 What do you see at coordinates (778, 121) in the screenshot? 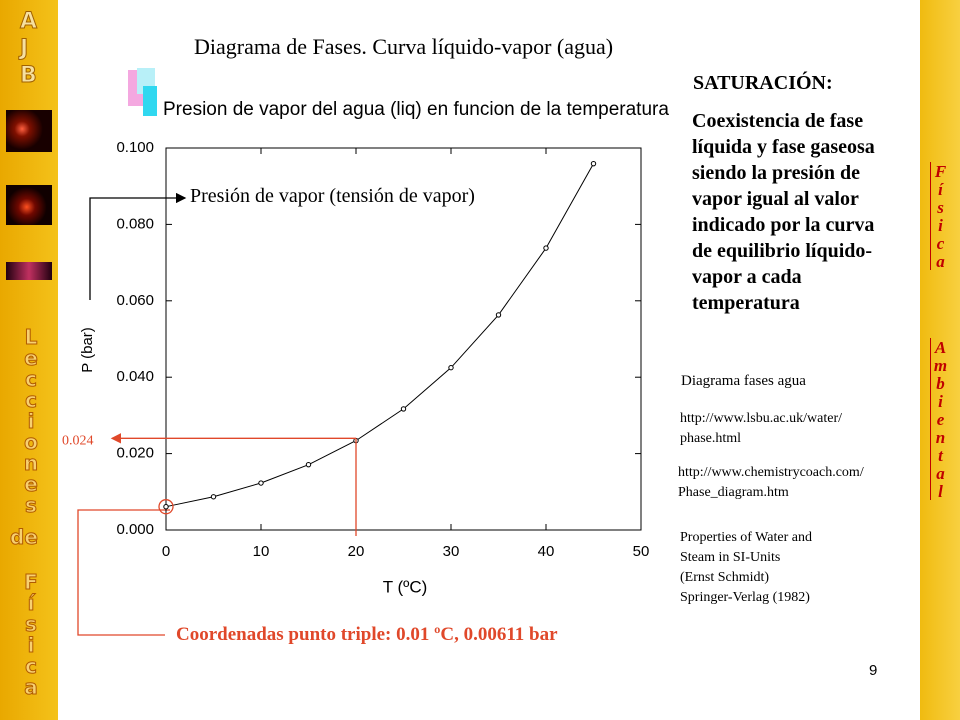
I see `paragraph-line: Coexistencia de fase` at bounding box center [778, 121].